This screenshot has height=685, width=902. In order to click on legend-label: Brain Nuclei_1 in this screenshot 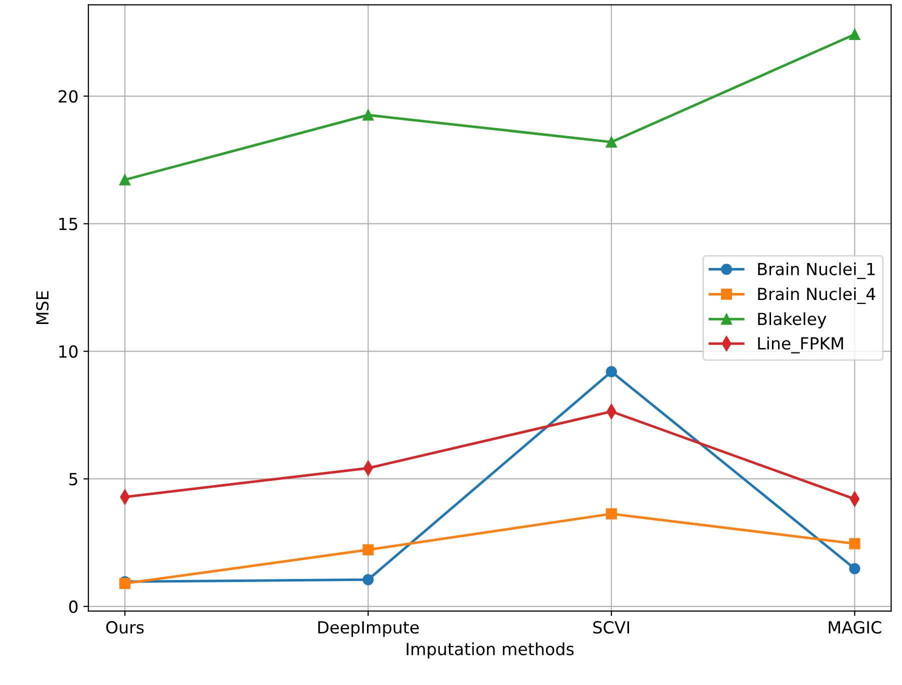, I will do `click(816, 271)`.